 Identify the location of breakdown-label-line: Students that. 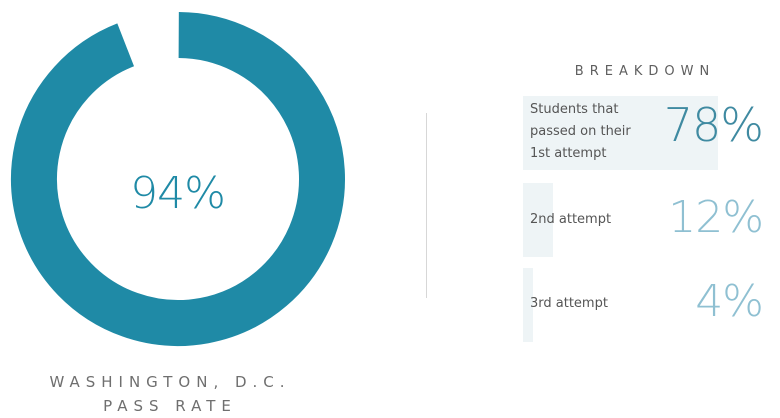
(574, 109).